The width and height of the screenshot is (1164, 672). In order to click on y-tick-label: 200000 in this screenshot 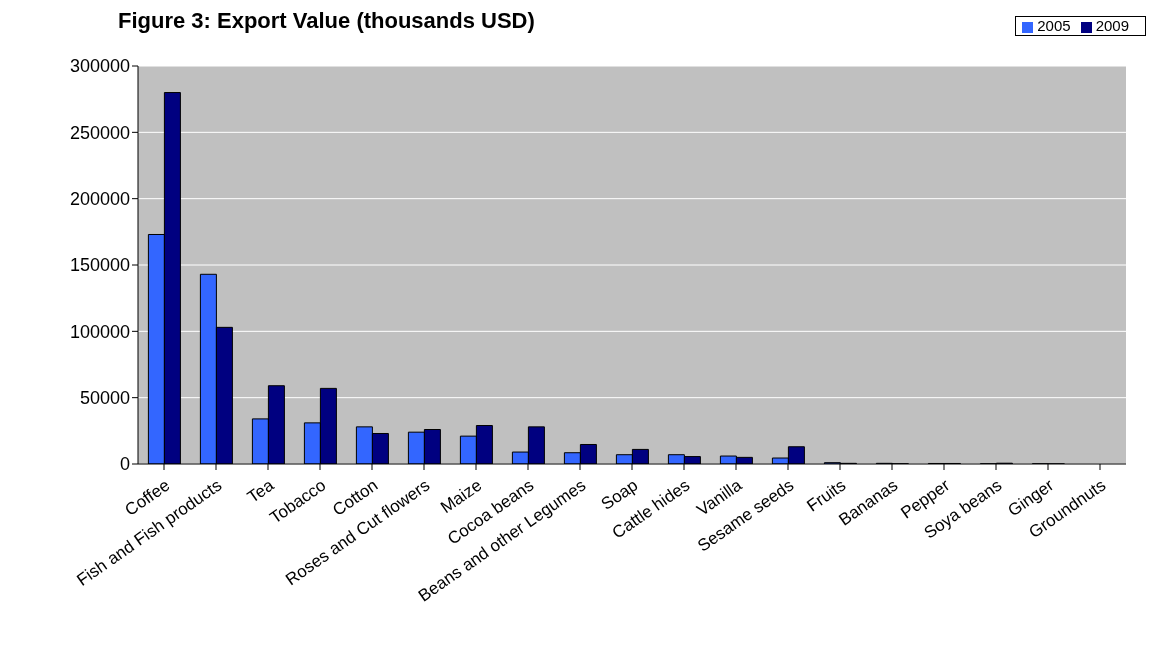, I will do `click(99, 199)`.